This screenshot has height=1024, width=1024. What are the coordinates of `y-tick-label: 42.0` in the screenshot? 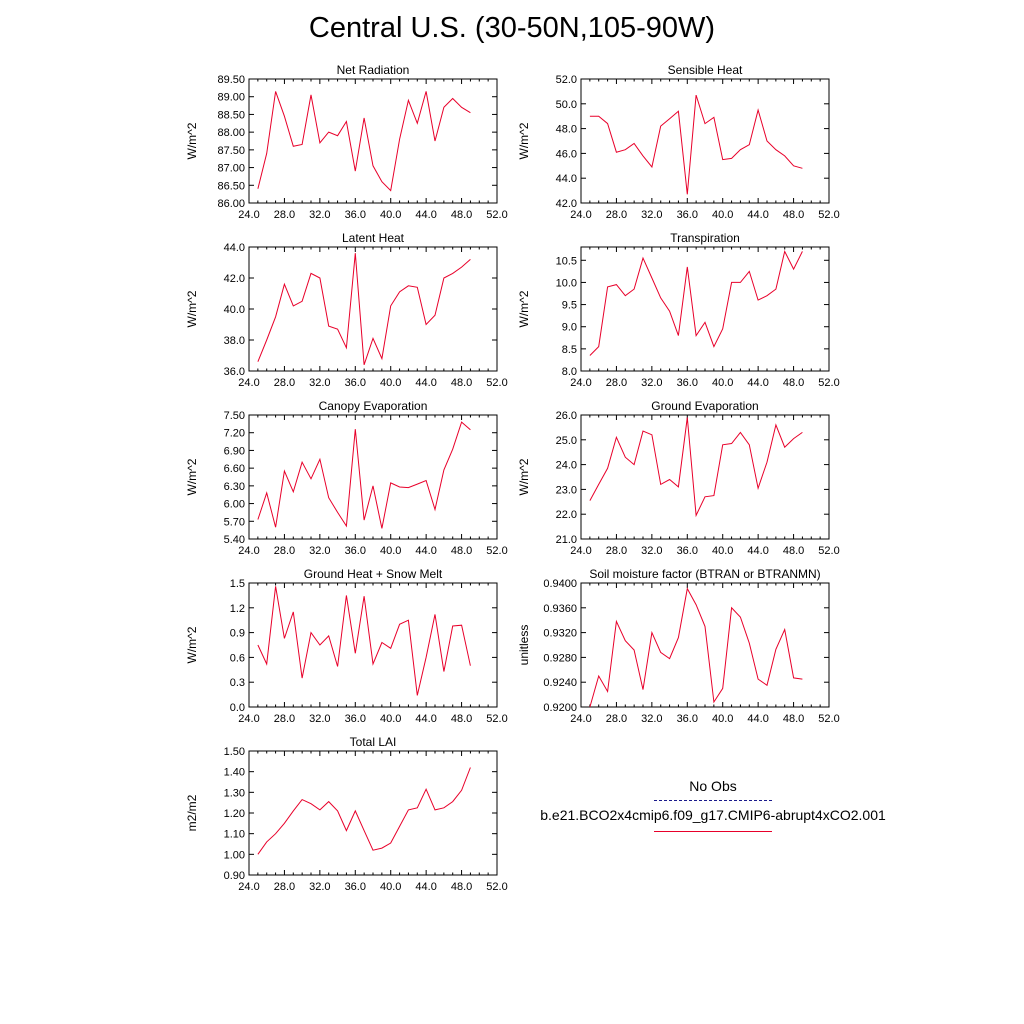 It's located at (234, 279).